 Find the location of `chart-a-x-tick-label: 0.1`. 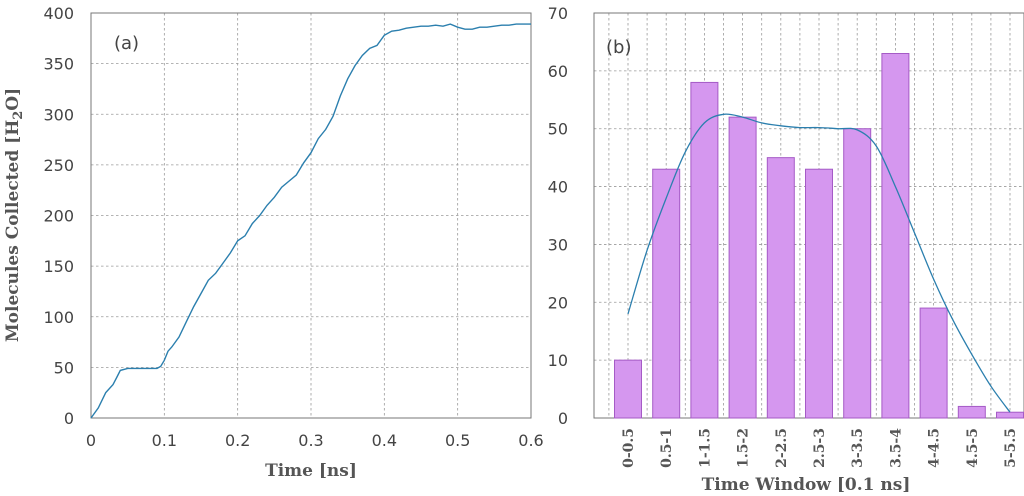

chart-a-x-tick-label: 0.1 is located at coordinates (164, 440).